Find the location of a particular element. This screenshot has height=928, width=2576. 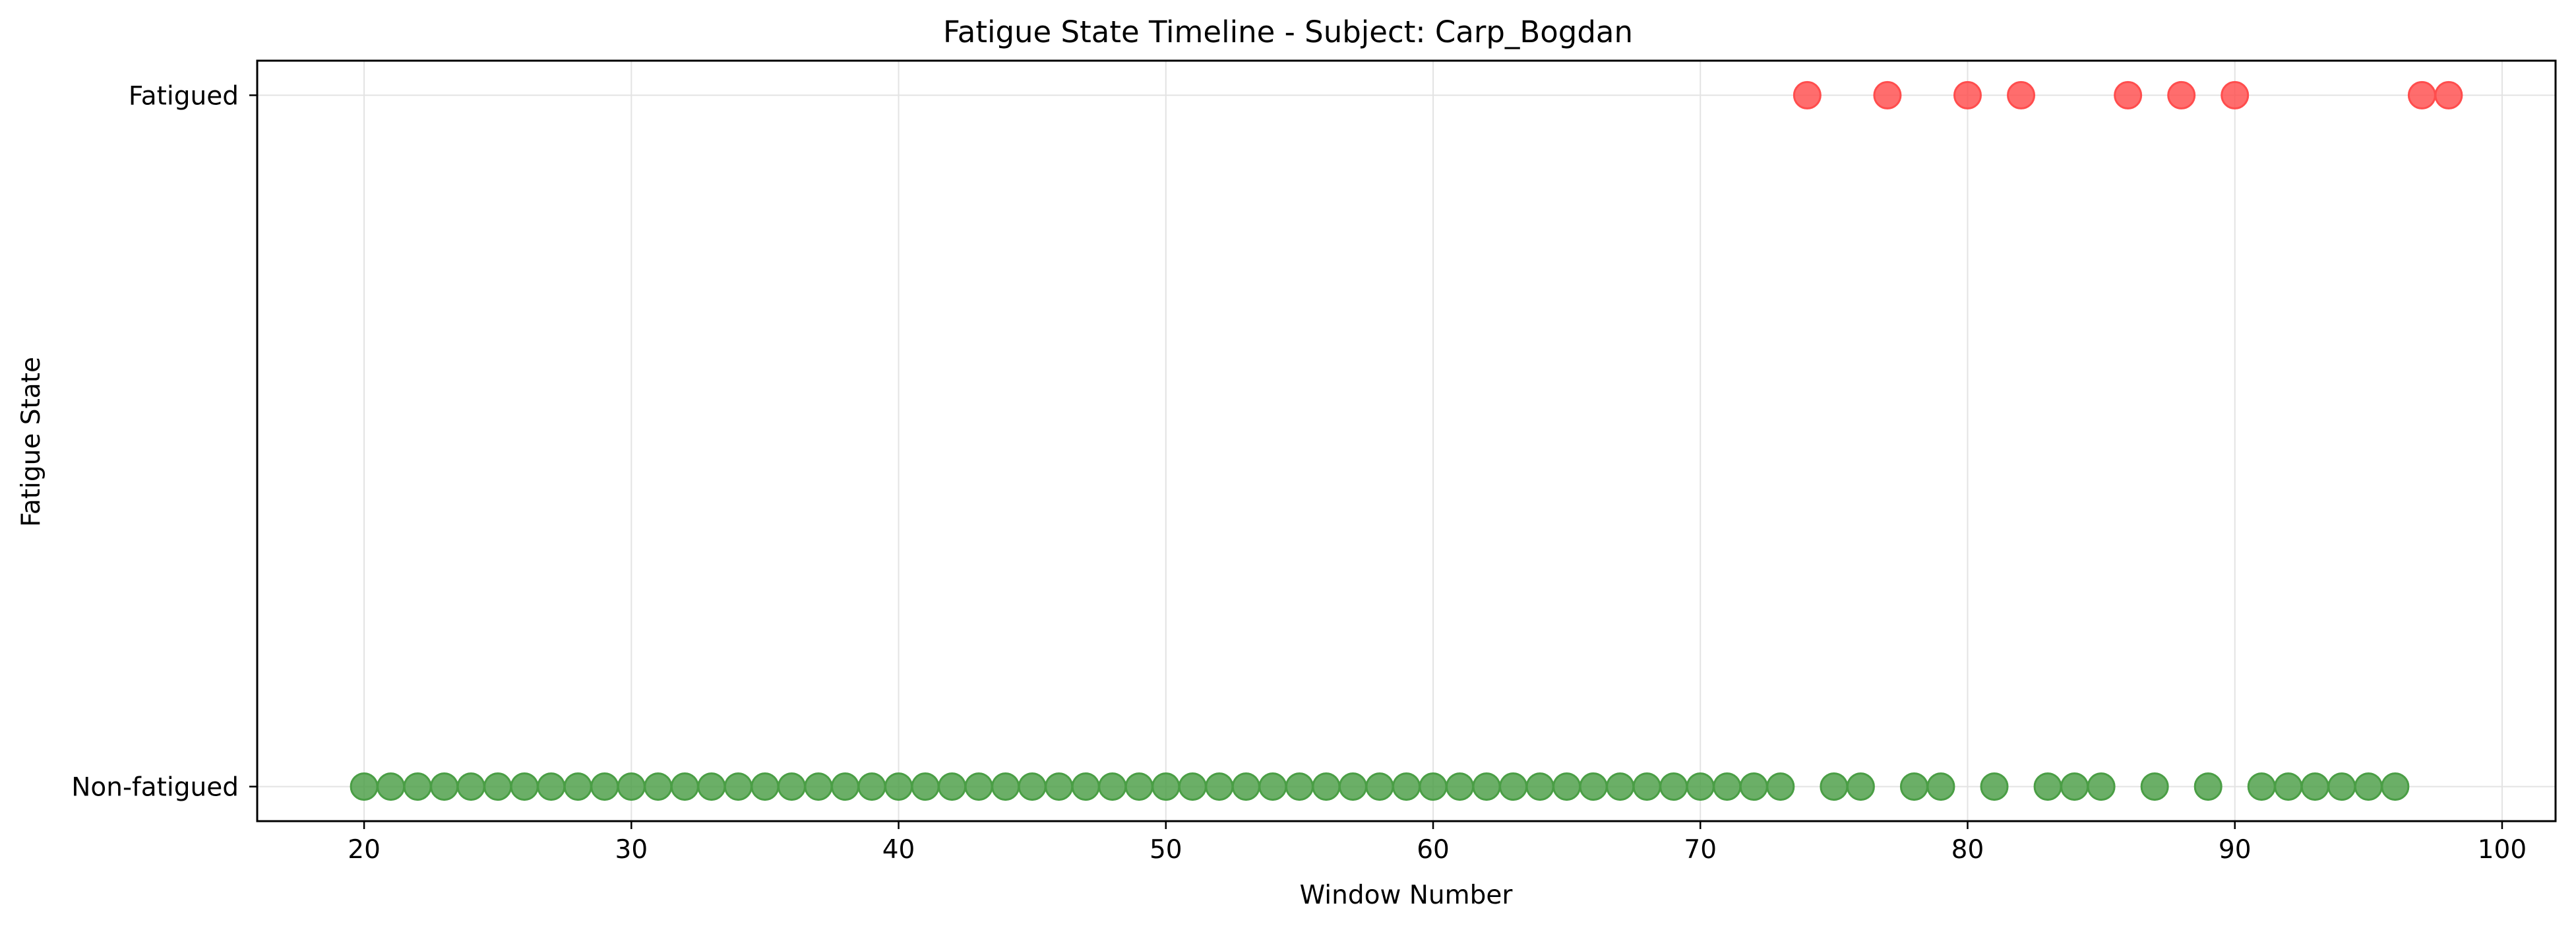

x-tick-label: 70 is located at coordinates (1700, 850).